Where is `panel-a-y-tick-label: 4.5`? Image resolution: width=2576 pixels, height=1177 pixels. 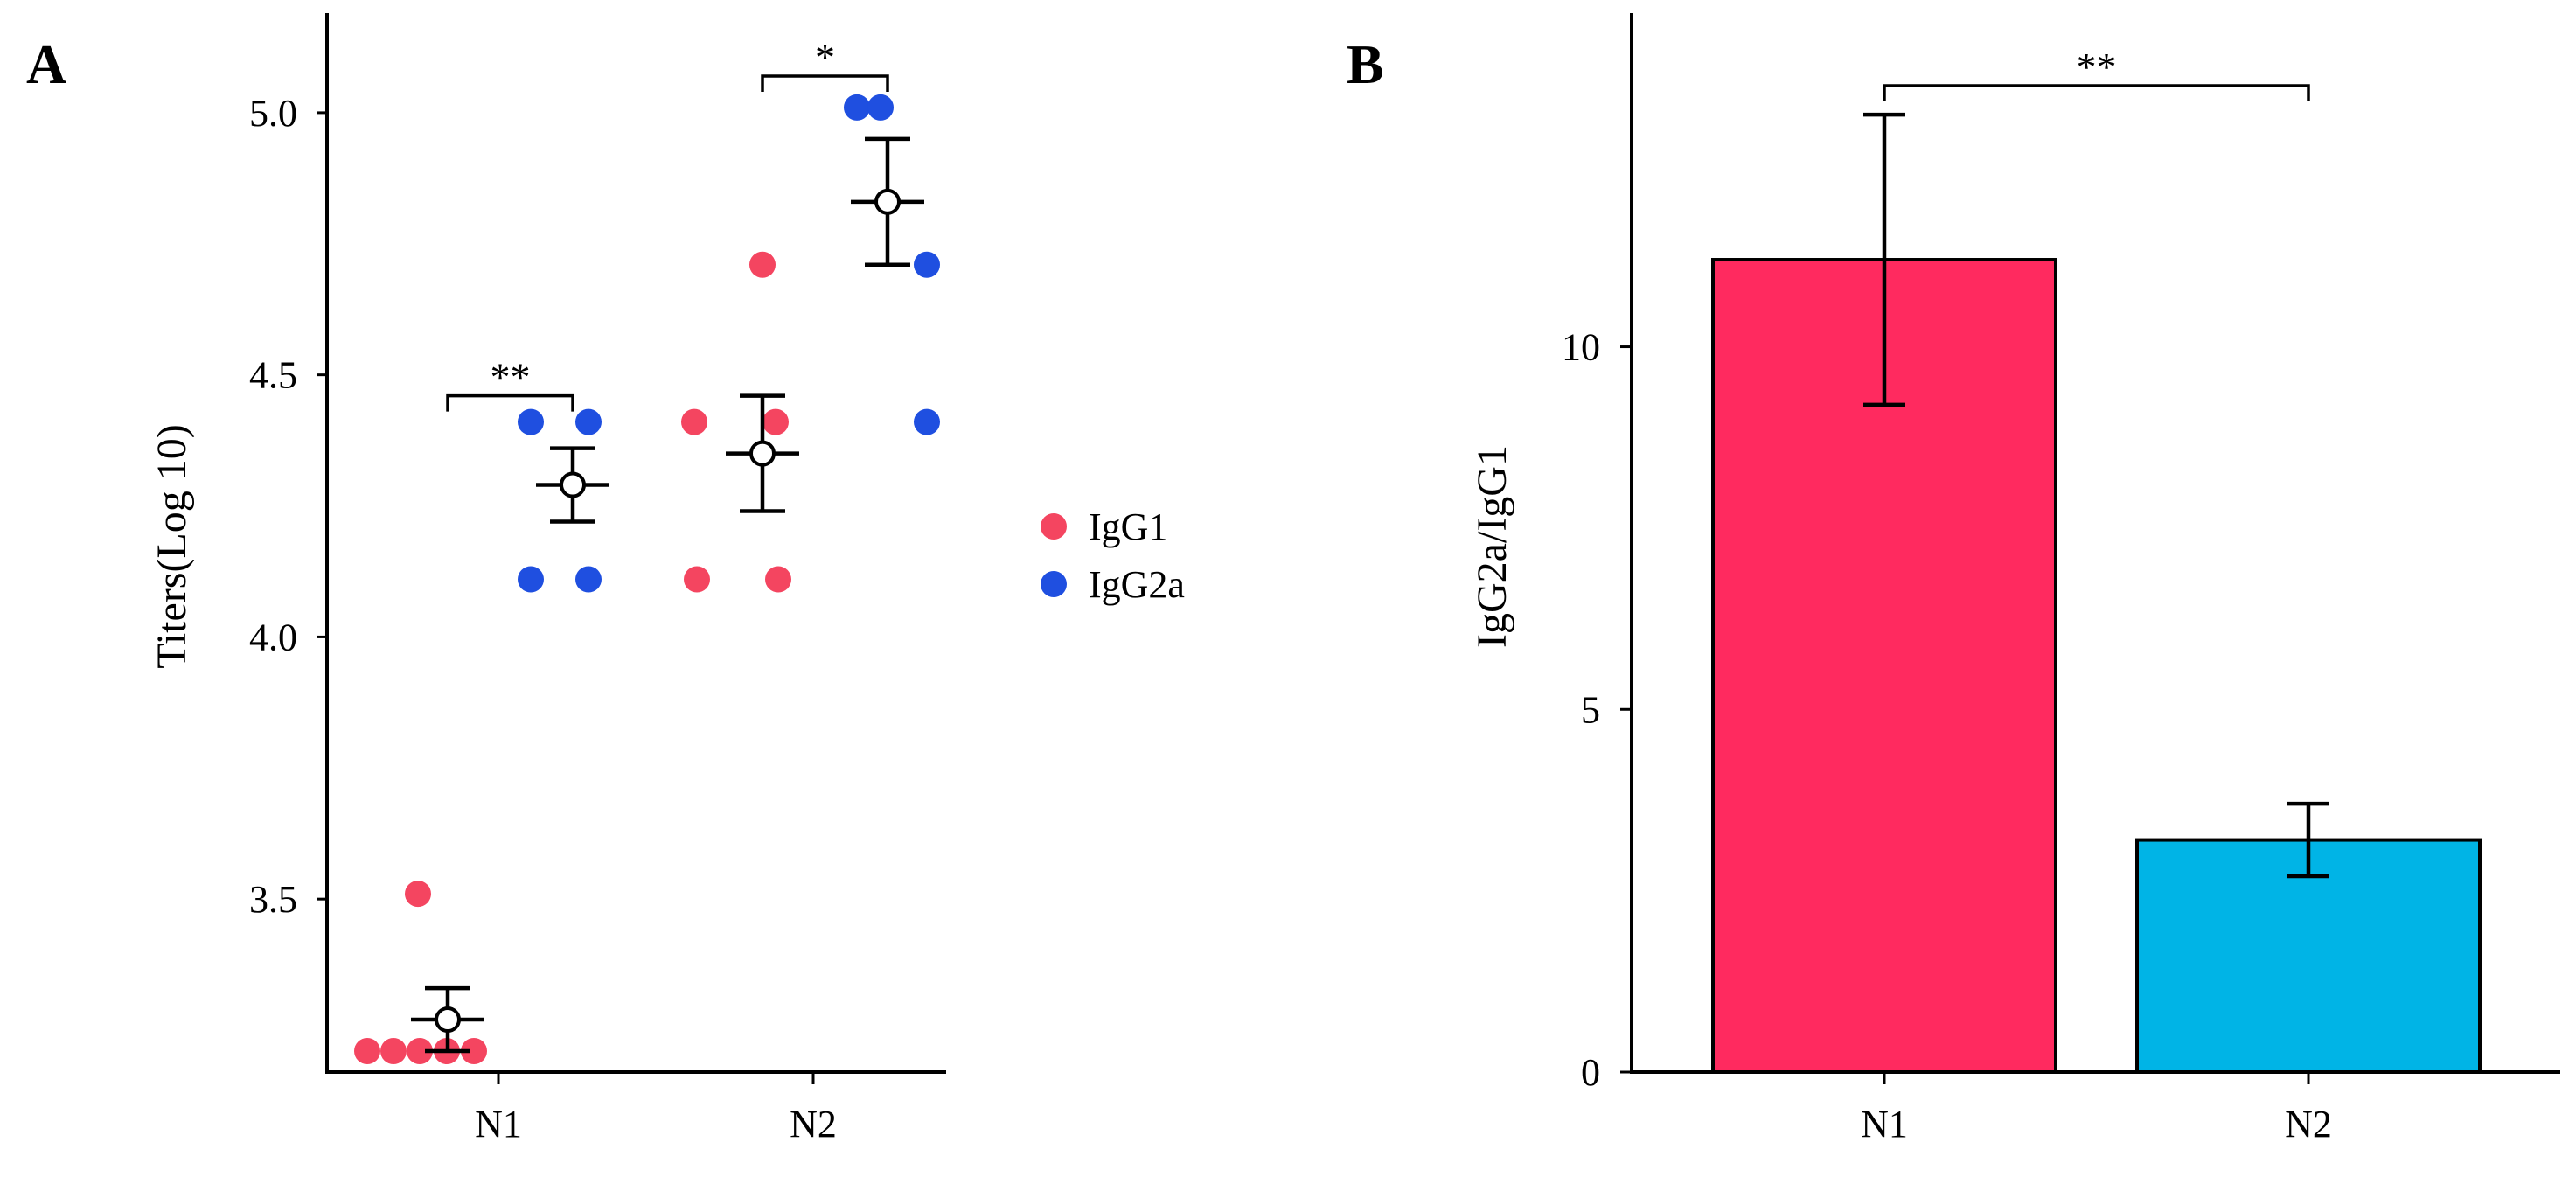 panel-a-y-tick-label: 4.5 is located at coordinates (273, 375).